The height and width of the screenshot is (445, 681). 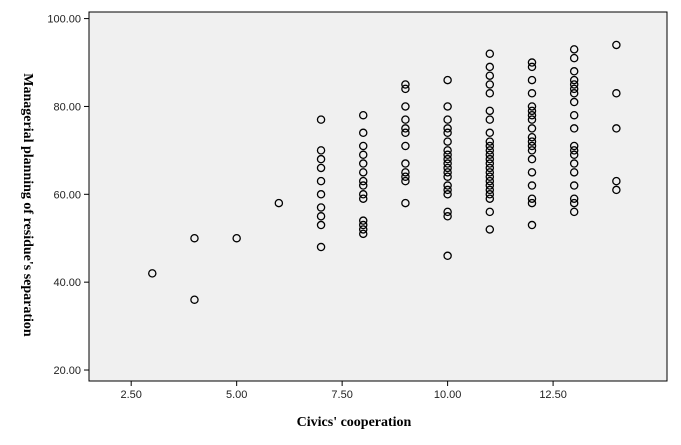 I want to click on x-axis: 2.50 5.00 7.50 10.00 12.50, so click(x=343, y=391).